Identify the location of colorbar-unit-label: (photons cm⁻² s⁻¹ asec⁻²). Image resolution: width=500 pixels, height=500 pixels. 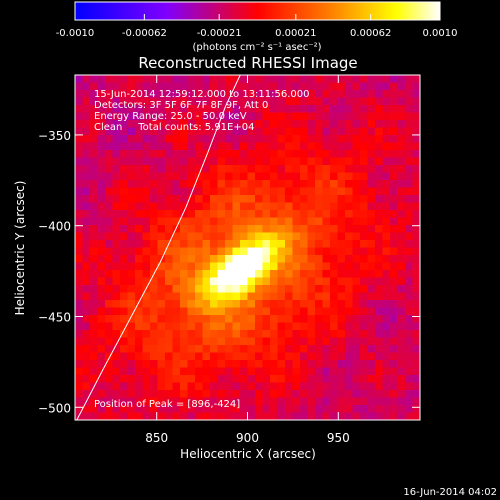
(256, 47).